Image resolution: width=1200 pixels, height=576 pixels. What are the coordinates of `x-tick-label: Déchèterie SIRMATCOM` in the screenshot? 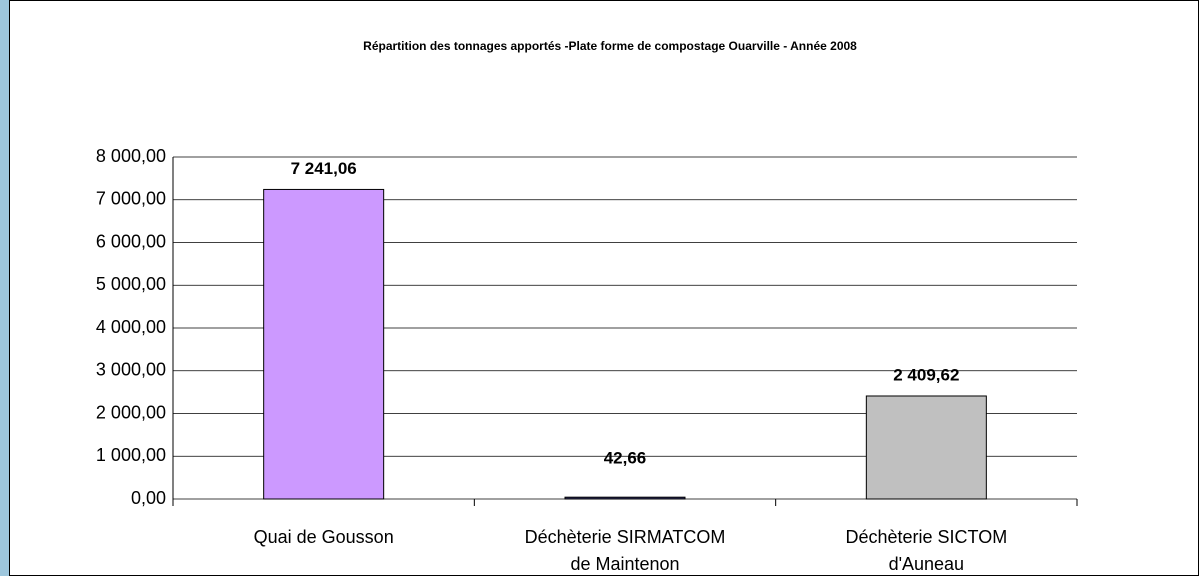 It's located at (625, 537).